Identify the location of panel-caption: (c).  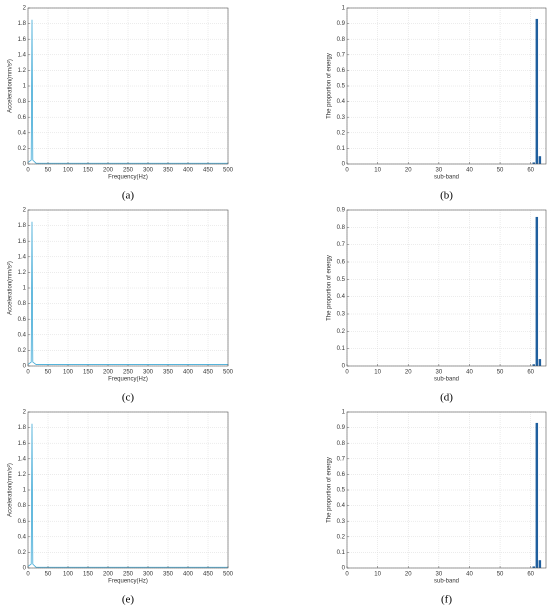
(128, 398).